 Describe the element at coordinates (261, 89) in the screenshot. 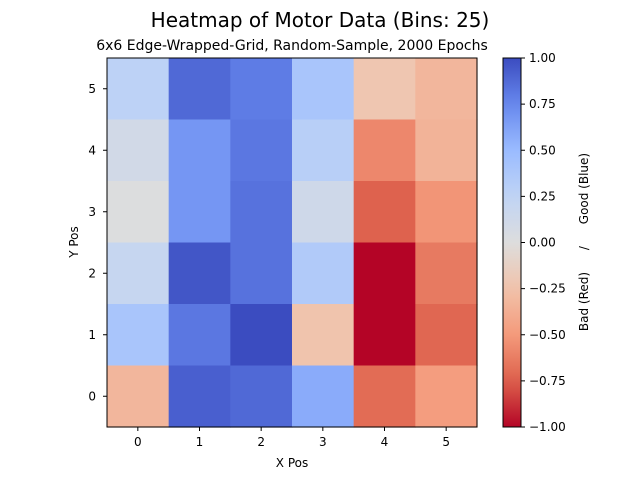

I see `heatmap-cell-x2-y5` at that location.